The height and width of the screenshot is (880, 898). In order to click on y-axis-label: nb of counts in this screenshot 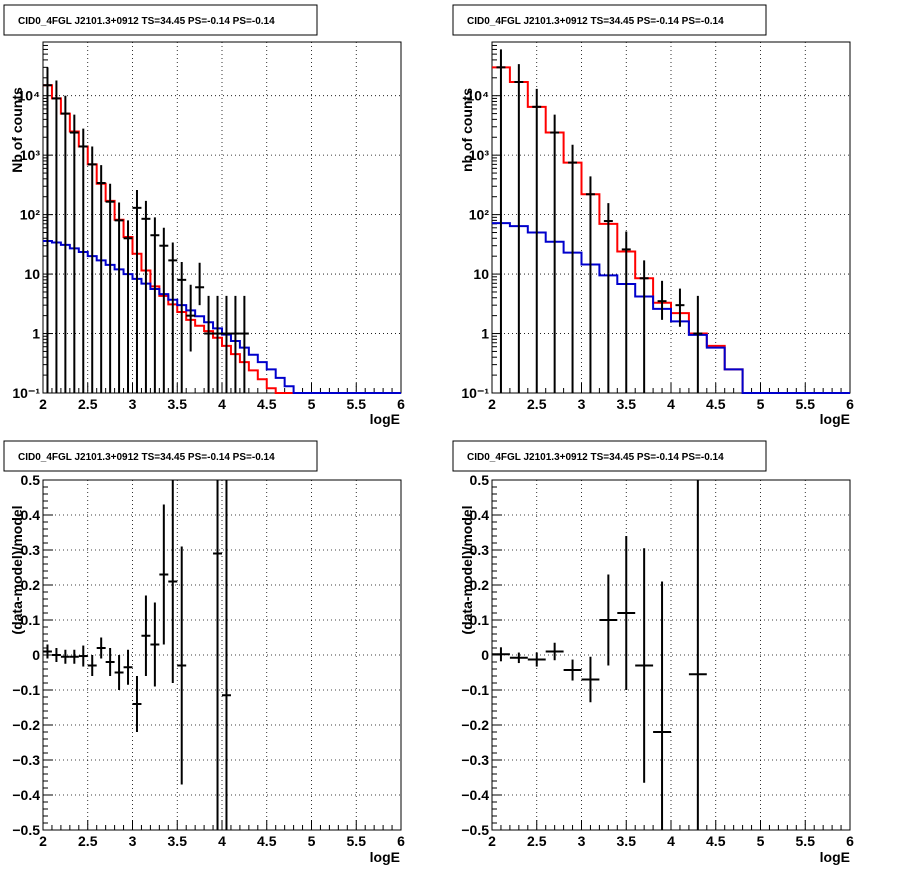, I will do `click(467, 130)`.